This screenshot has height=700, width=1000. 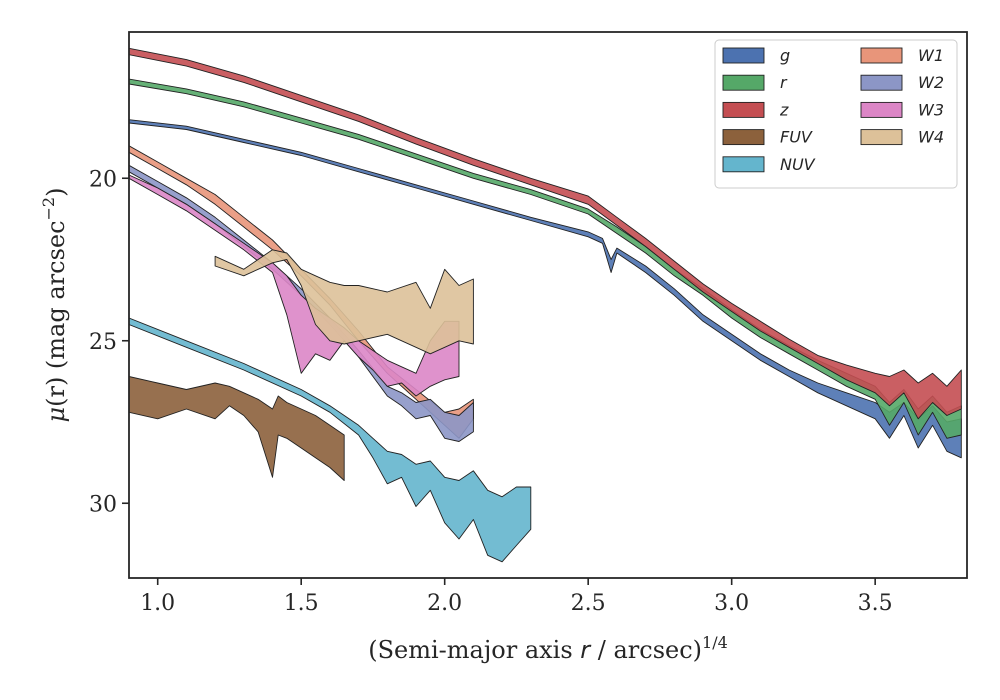 I want to click on x-axis-label: (Semi-major axis r / arcsec)1/4, so click(x=548, y=648).